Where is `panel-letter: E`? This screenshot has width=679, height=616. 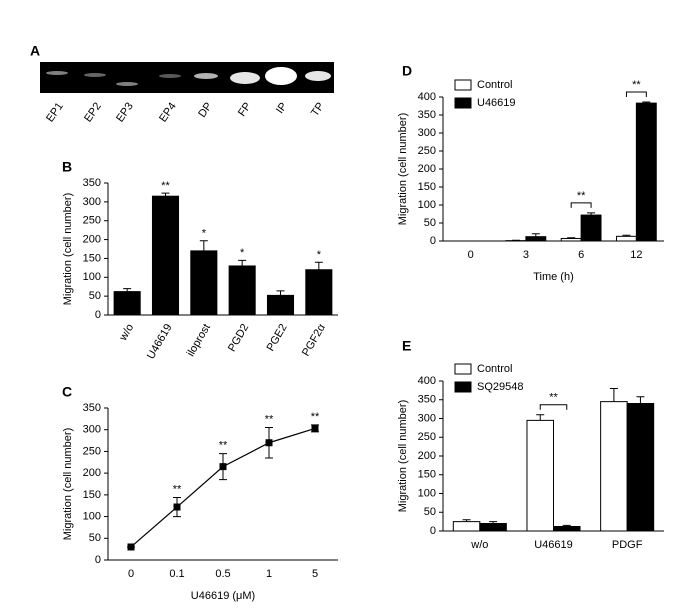
panel-letter: E is located at coordinates (406, 346).